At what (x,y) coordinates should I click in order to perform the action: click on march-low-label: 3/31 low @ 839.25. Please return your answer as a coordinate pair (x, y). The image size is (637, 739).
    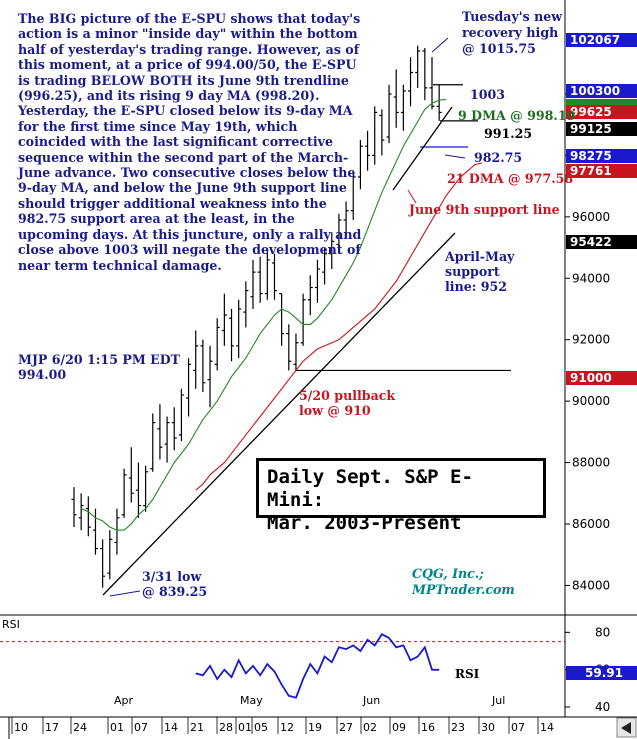
    Looking at the image, I should click on (174, 584).